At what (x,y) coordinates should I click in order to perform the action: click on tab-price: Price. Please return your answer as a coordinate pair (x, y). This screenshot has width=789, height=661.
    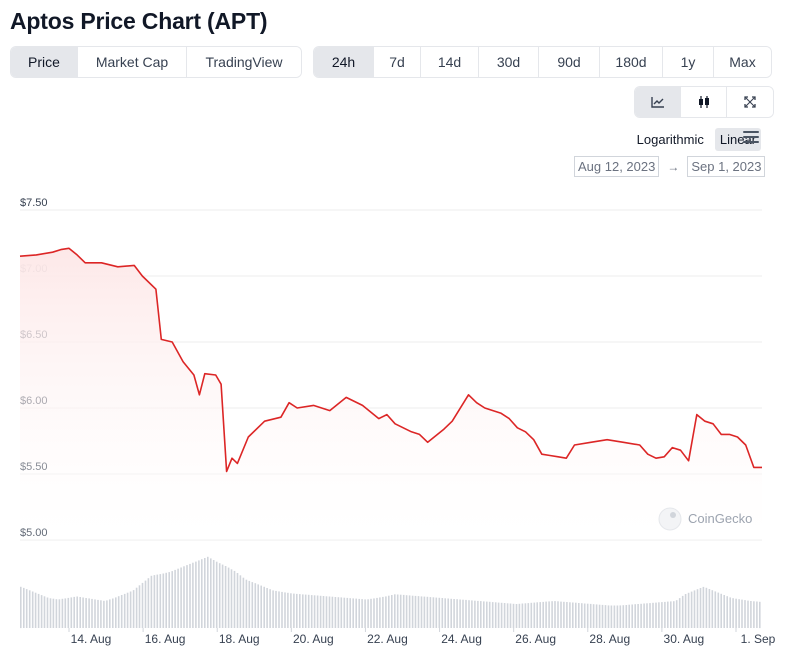
    Looking at the image, I should click on (44, 62).